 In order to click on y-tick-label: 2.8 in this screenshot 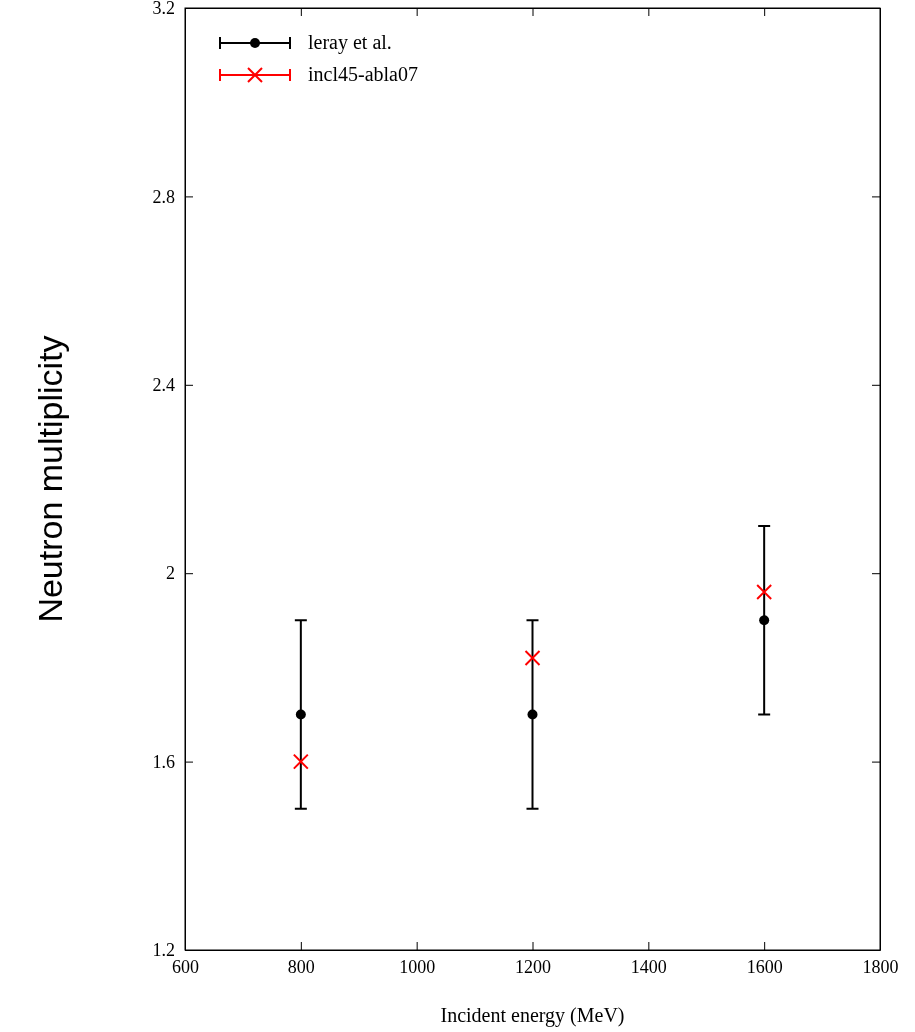, I will do `click(163, 196)`.